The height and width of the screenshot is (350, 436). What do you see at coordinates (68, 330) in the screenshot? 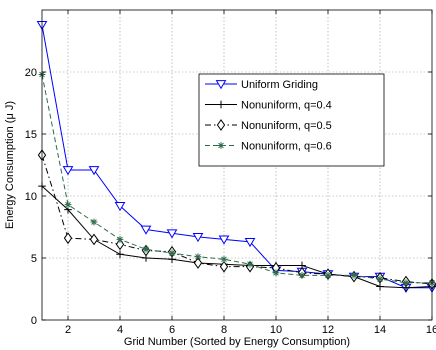
I see `x-tick-label: 2` at bounding box center [68, 330].